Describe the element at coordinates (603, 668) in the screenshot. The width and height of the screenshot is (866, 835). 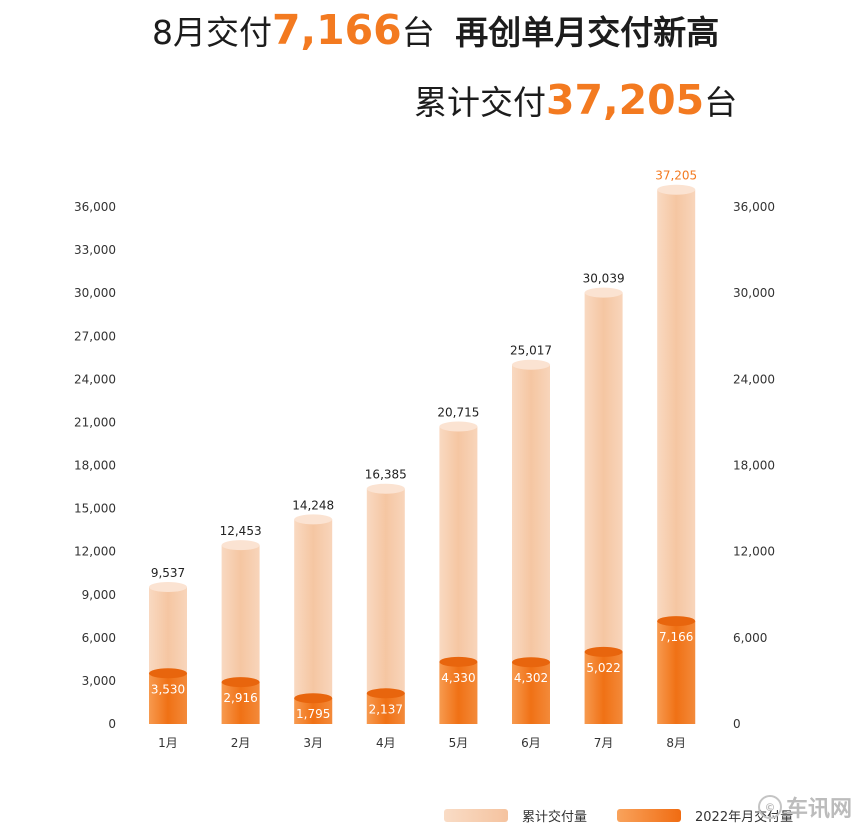
I see `monthly-value-label: 5,022` at that location.